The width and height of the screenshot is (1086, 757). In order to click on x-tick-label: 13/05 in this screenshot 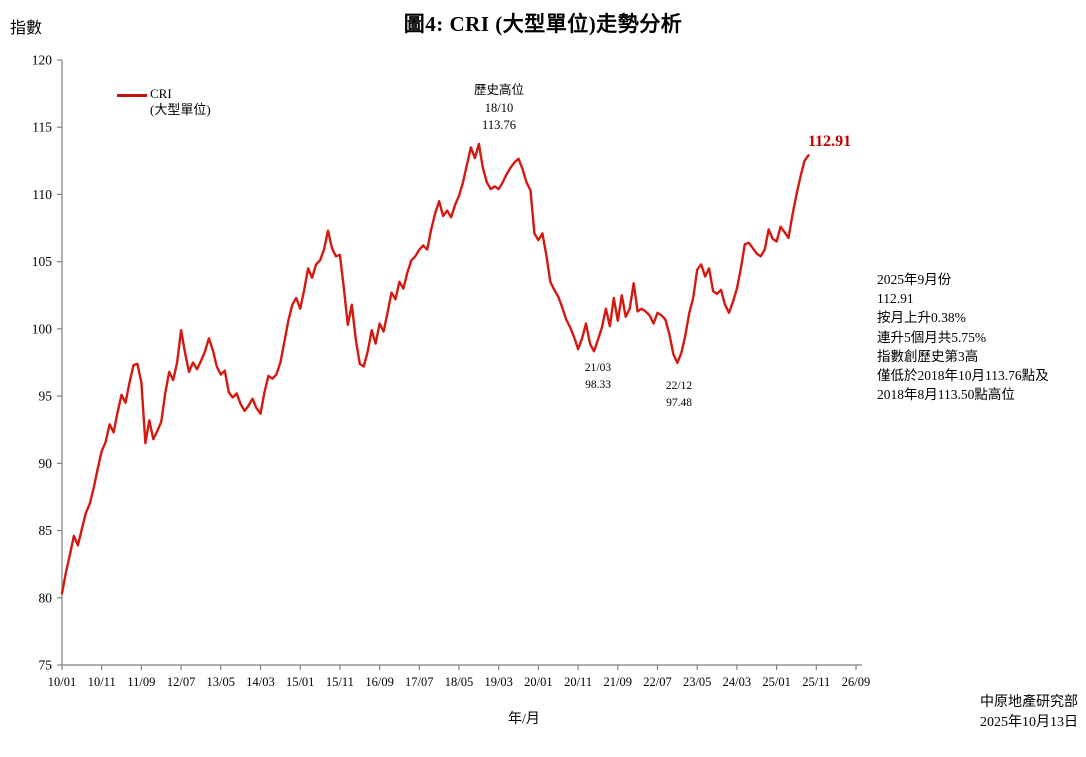, I will do `click(221, 682)`.